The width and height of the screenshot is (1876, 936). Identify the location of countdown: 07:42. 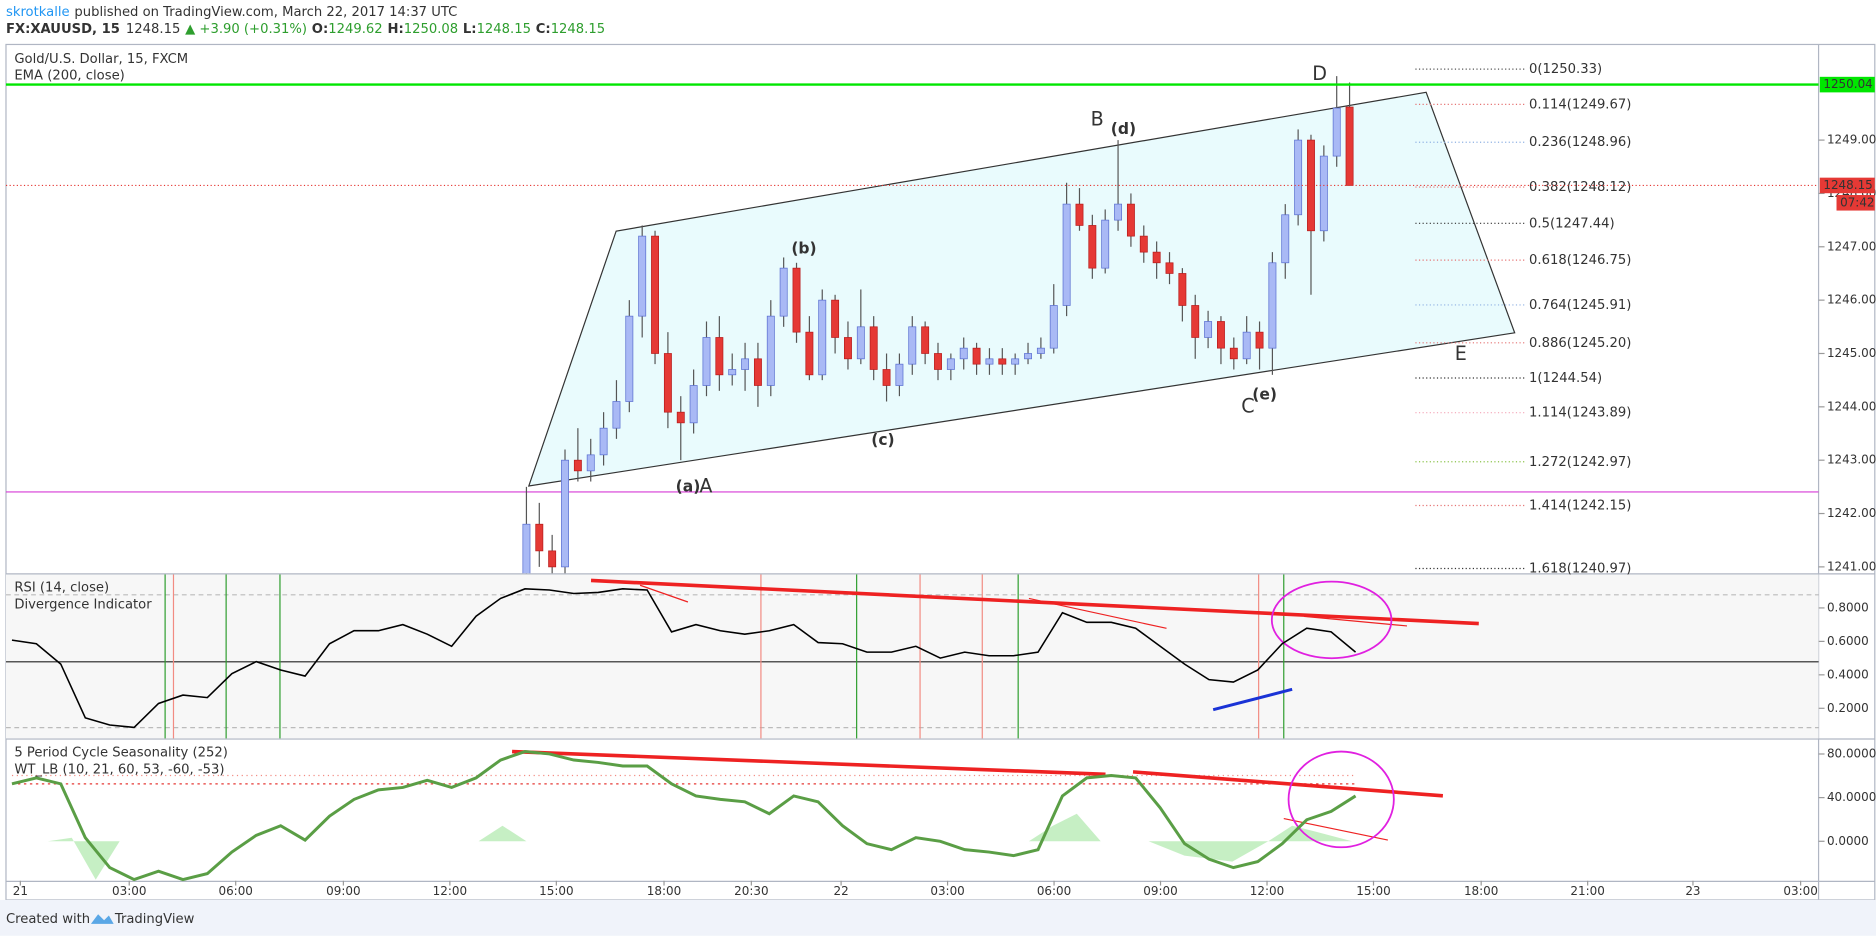
(1857, 202).